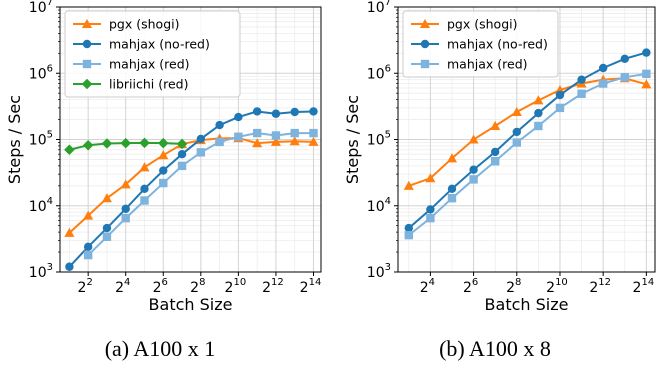  I want to click on legend: pgx (shogi) mahjax (no-red) mahjax (red), so click(480, 44).